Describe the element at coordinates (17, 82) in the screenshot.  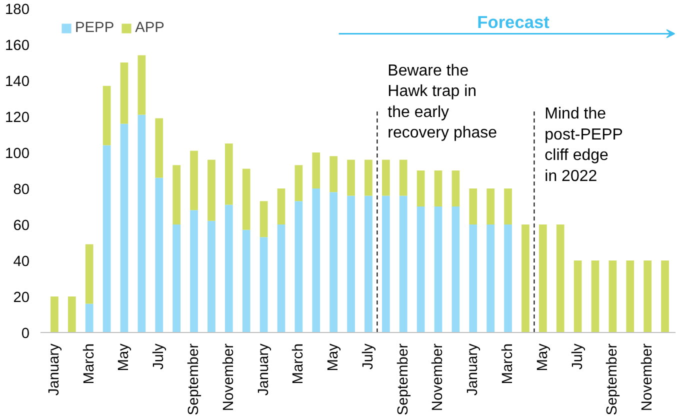
I see `y-tick-label: 140` at that location.